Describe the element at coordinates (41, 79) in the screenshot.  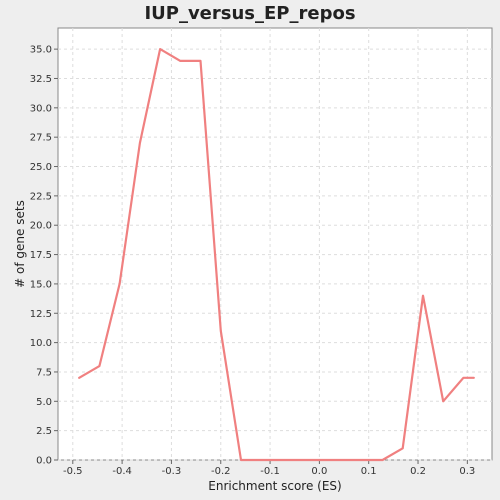
I see `y-tick-label: 32.5` at that location.